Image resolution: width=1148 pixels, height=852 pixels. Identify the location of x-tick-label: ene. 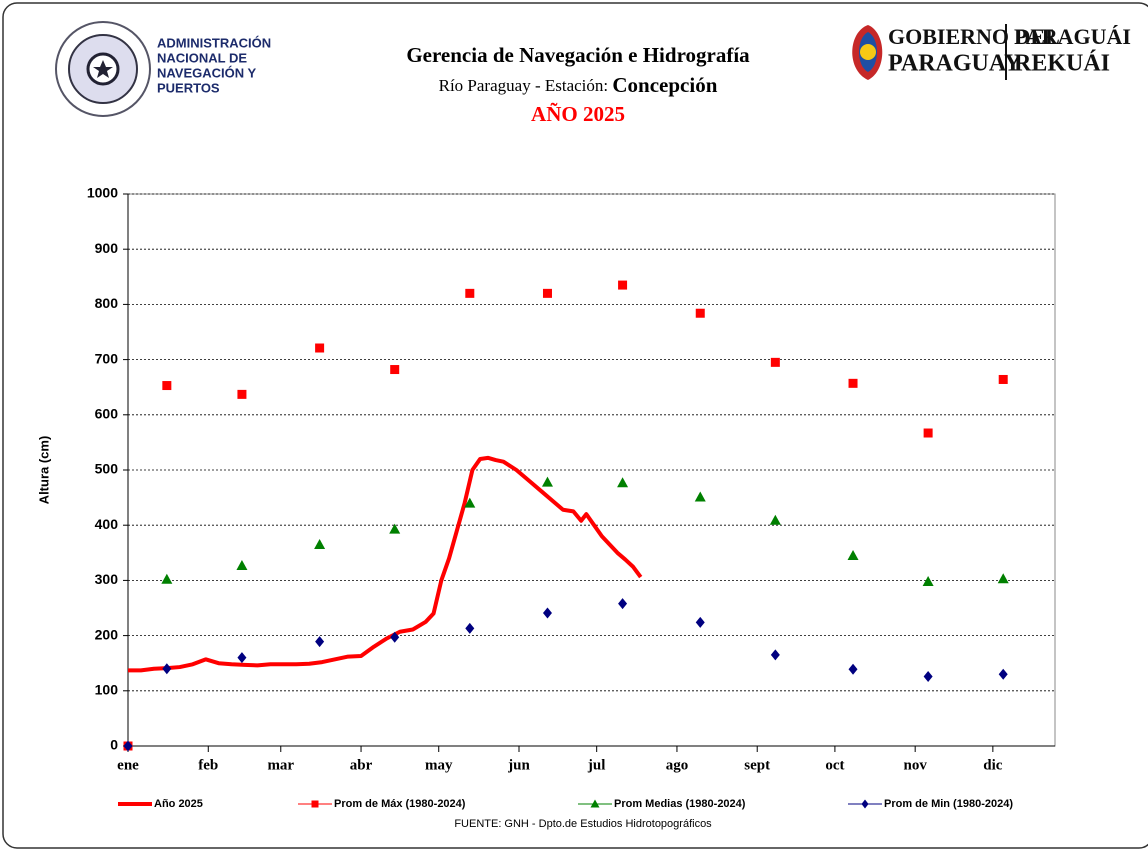
(128, 765).